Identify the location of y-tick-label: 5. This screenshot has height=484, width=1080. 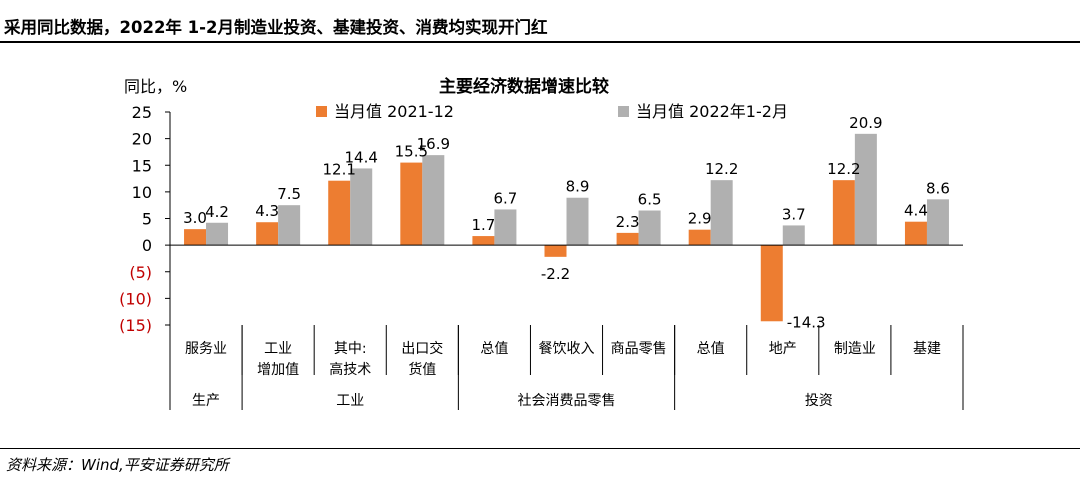
(147, 219).